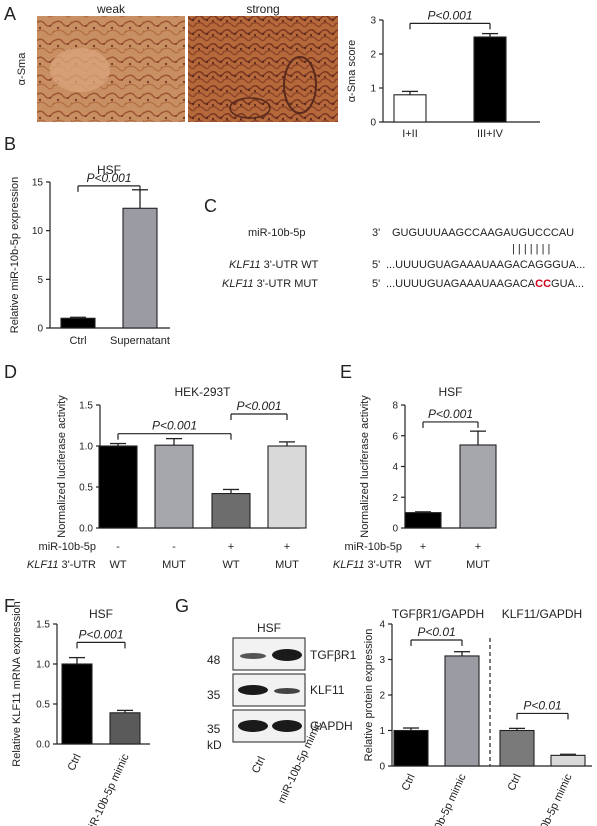 The image size is (597, 826). I want to click on panel-label-f: F, so click(9, 606).